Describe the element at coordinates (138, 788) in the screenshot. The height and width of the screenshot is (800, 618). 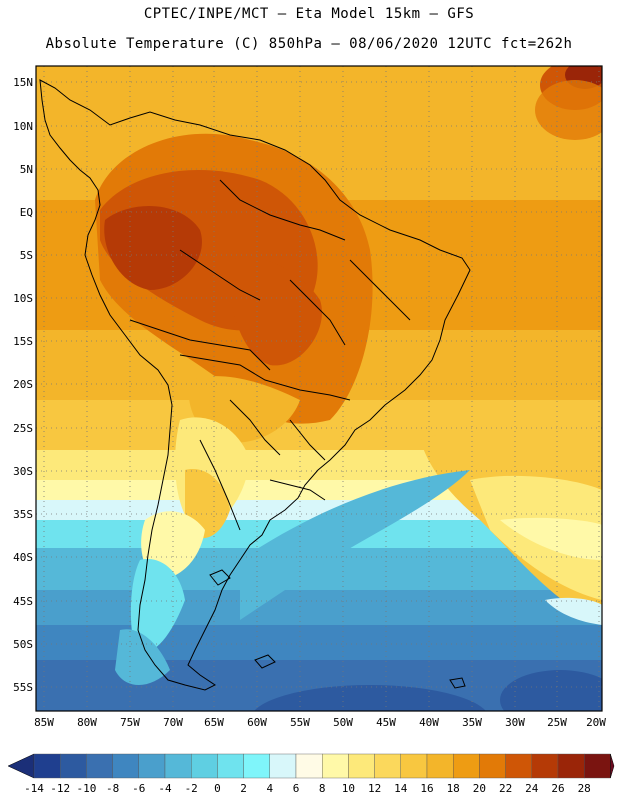
I see `colorbar-label: -6` at that location.